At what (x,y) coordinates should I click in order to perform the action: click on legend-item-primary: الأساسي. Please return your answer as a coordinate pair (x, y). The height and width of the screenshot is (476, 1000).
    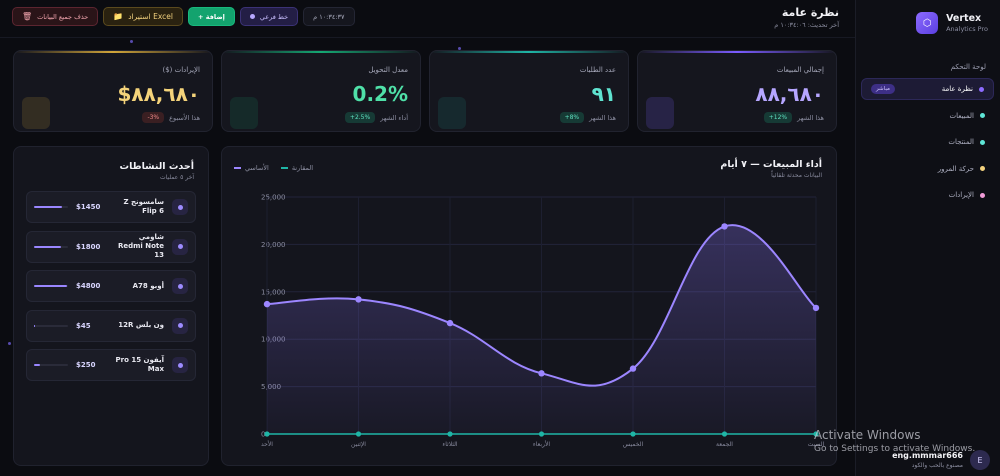
    Looking at the image, I should click on (251, 168).